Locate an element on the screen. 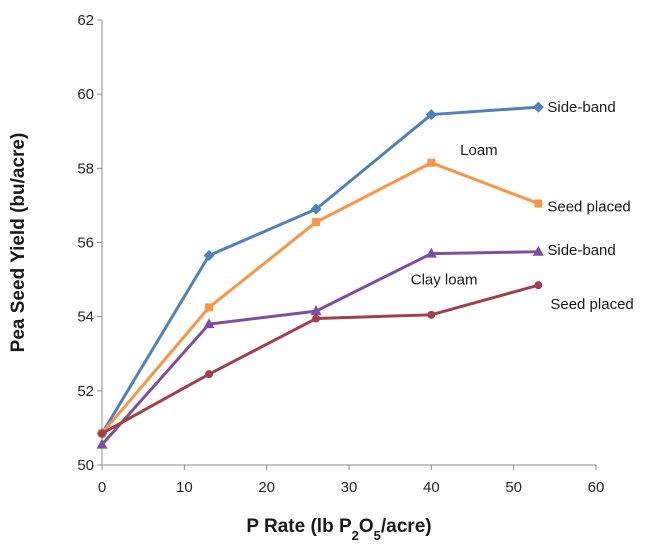 The width and height of the screenshot is (647, 547). x-axis-title: P Rate (lb P2O5/acre) is located at coordinates (338, 529).